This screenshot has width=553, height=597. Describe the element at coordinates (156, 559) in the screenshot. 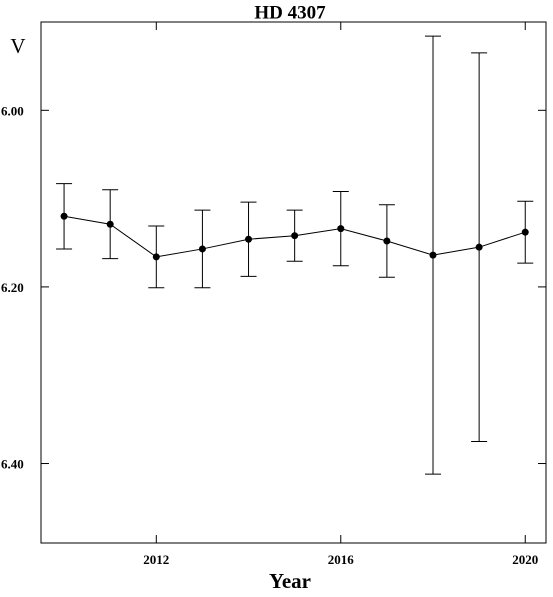

I see `x-tick-label: 2012` at that location.